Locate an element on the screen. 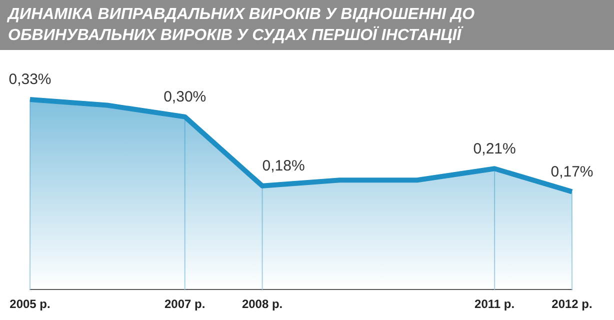 This screenshot has height=320, width=614. x-tick-label: 2008 р. is located at coordinates (262, 304).